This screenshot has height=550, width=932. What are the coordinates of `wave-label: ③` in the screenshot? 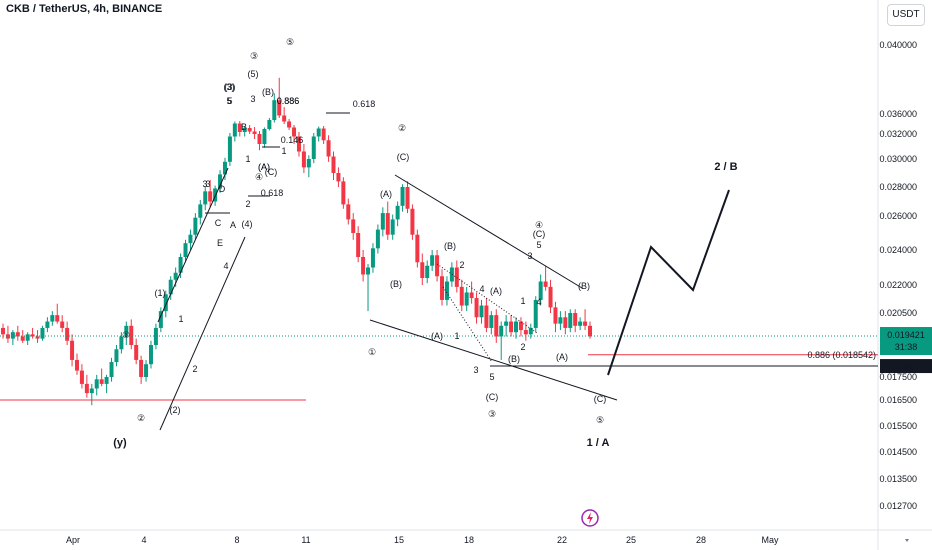 It's located at (254, 56).